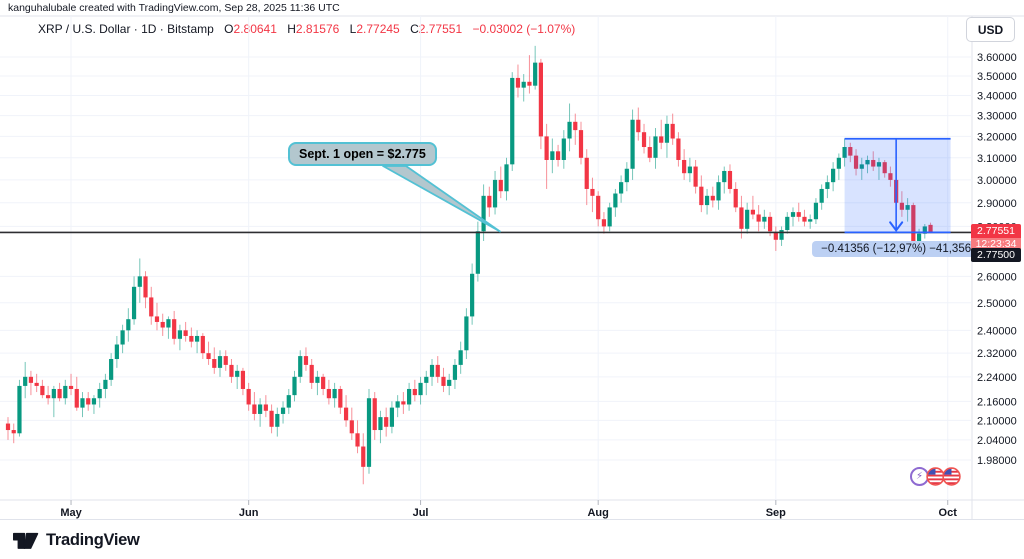  I want to click on us-flag-icon, so click(935, 476).